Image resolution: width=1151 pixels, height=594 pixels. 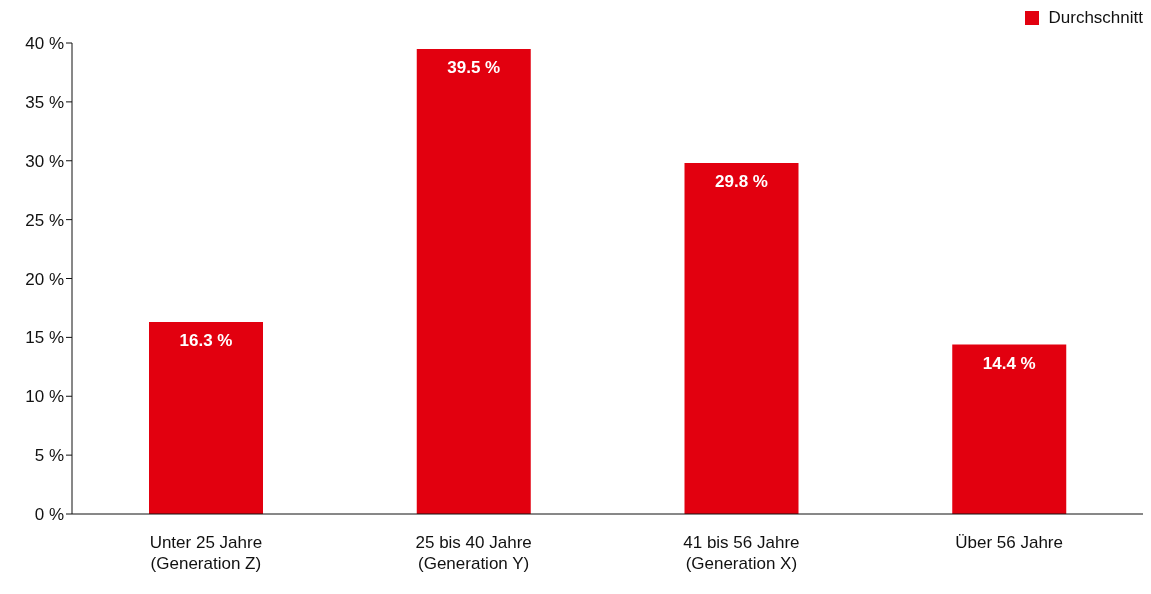 What do you see at coordinates (44, 279) in the screenshot?
I see `y-tick-label: 20 %` at bounding box center [44, 279].